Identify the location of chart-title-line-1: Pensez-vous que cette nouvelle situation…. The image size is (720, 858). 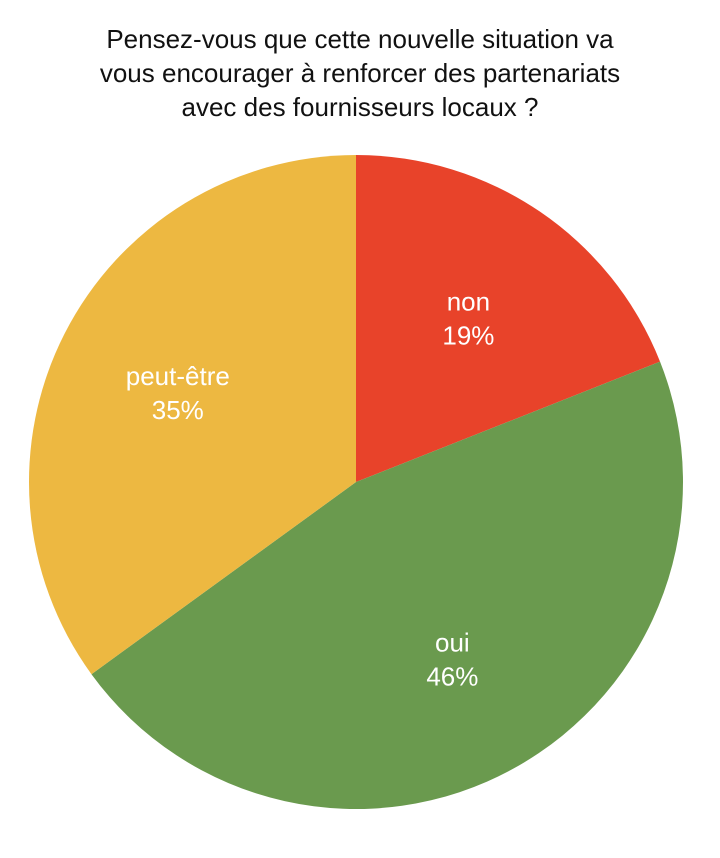
(360, 39).